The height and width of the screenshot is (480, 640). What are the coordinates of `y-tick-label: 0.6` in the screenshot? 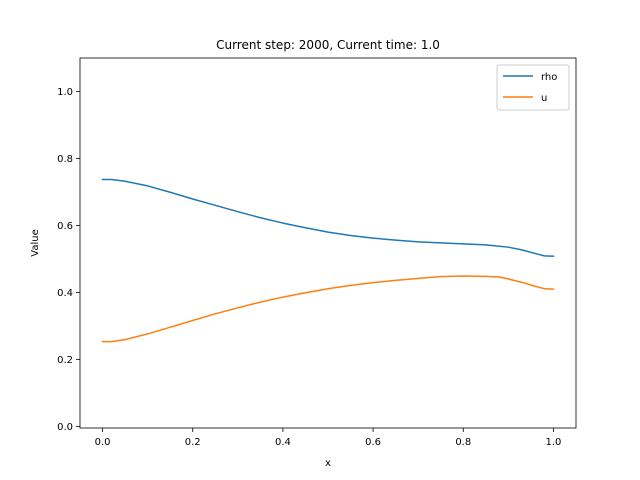 It's located at (65, 226).